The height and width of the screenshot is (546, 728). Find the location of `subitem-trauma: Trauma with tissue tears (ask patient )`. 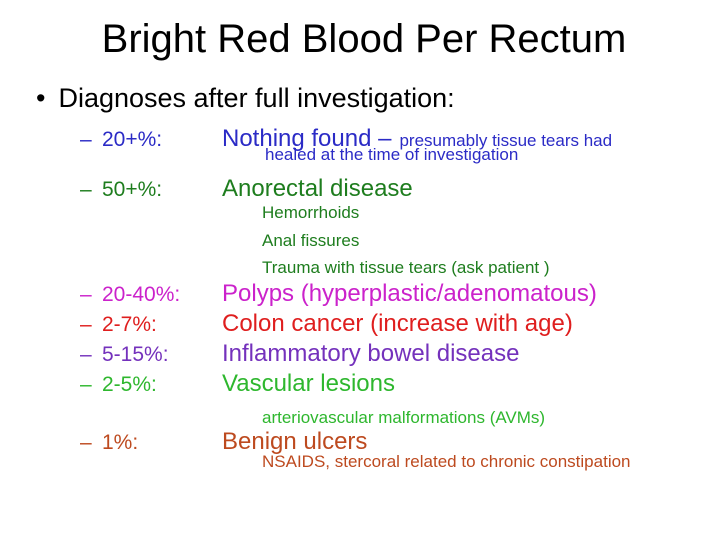

subitem-trauma: Trauma with tissue tears (ask patient ) is located at coordinates (406, 267).